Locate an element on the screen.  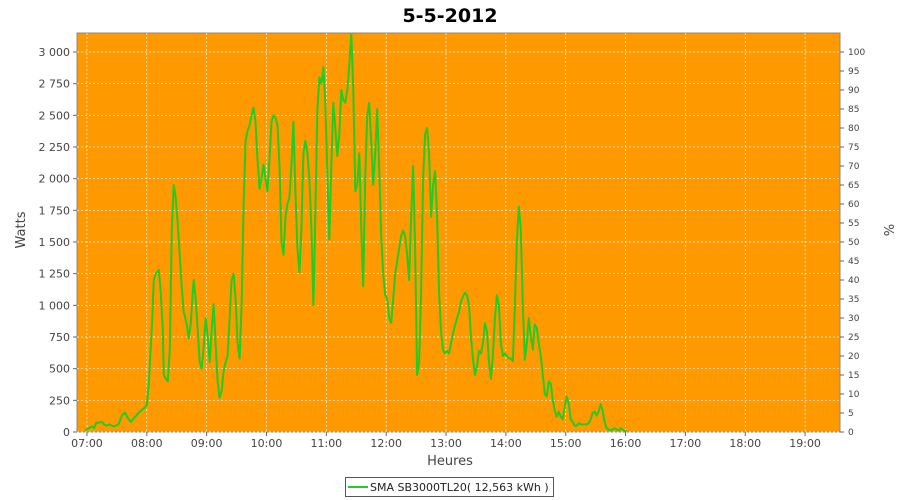
x-tick-label: 18:00 is located at coordinates (745, 443).